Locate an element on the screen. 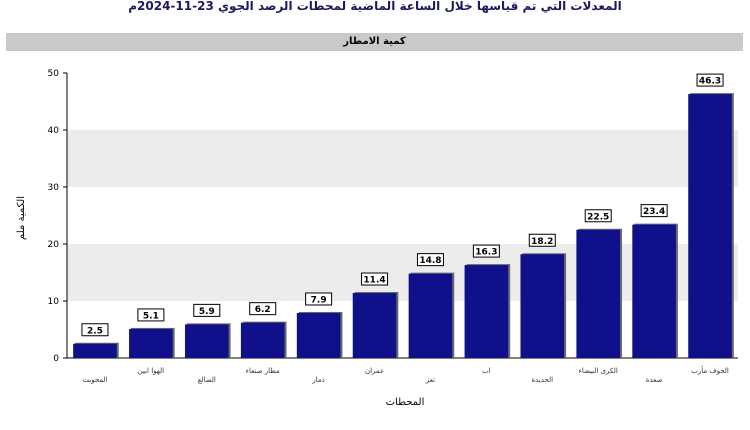  data-label: 16.3 is located at coordinates (486, 253).